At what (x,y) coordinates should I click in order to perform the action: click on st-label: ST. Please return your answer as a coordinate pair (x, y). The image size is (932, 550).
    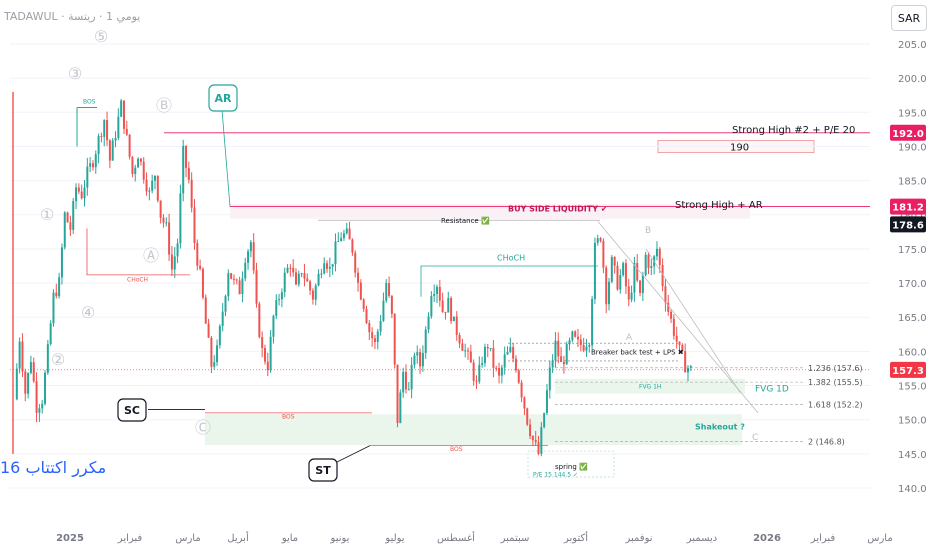
    Looking at the image, I should click on (323, 470).